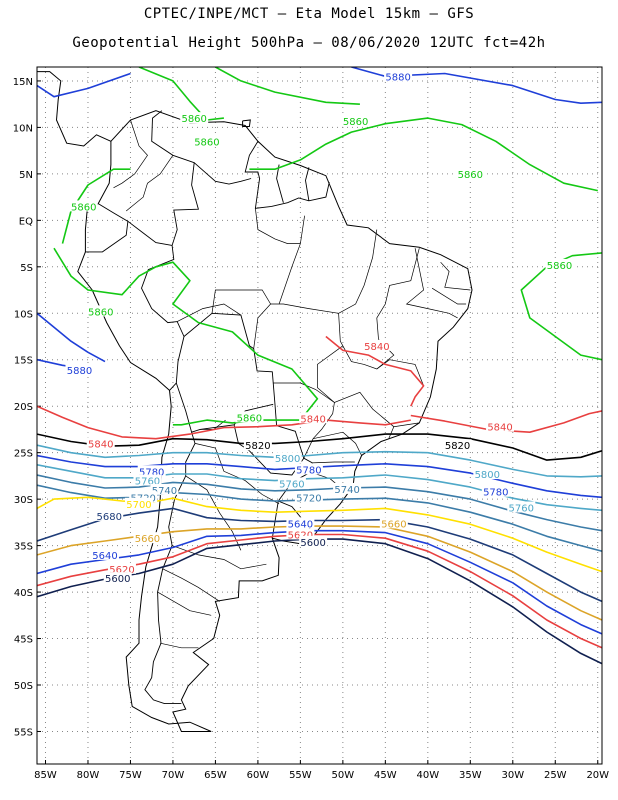 This screenshot has height=800, width=618. Describe the element at coordinates (26, 268) in the screenshot. I see `lat-tick-label: 5S` at that location.